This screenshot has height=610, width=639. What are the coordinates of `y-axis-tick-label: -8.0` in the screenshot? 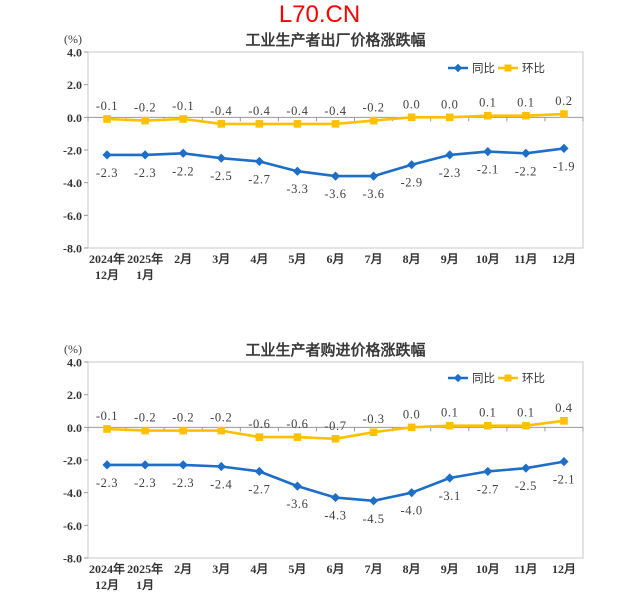 It's located at (72, 559).